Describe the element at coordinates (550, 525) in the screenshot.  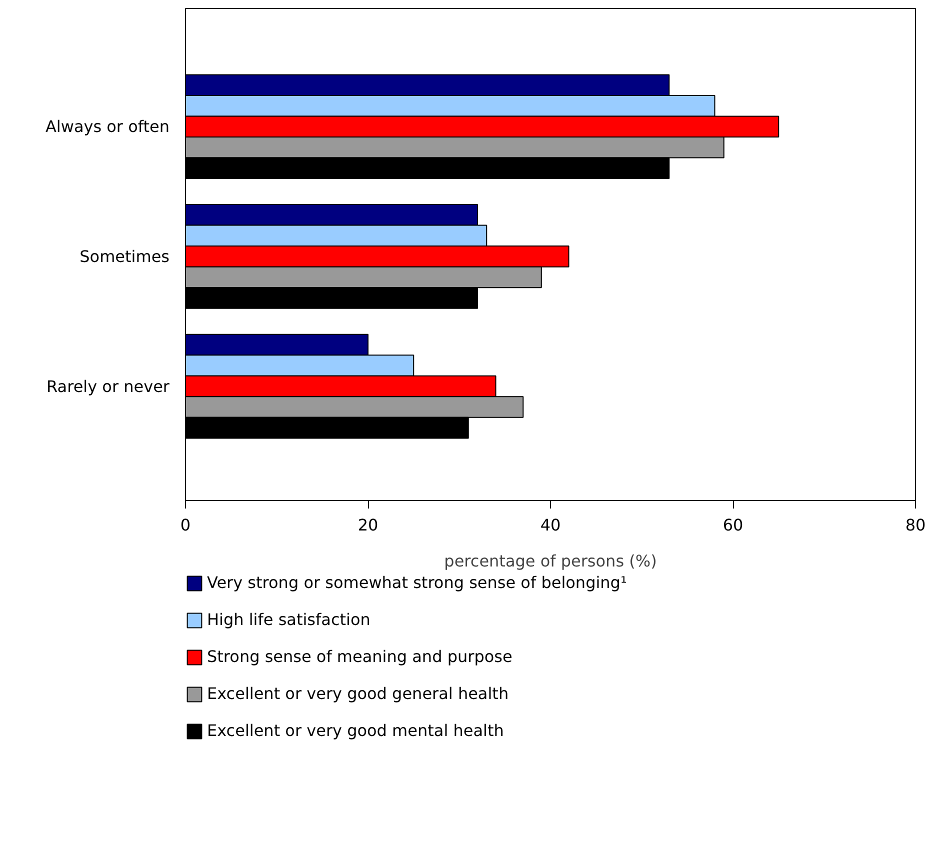
I see `x-tick-label: 40` at that location.